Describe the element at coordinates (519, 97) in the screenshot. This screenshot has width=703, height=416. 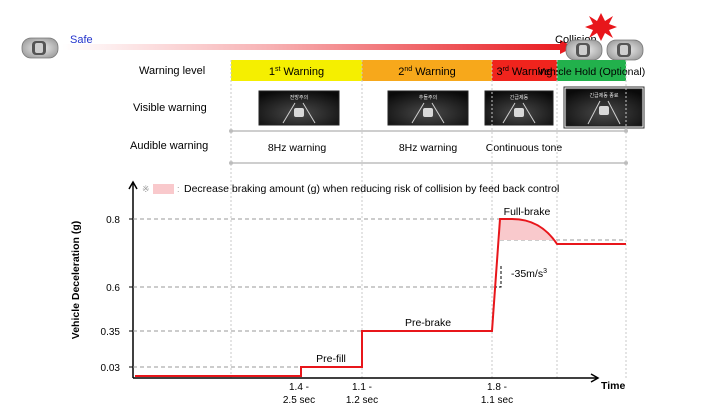
I see `screen-text: 긴급제동` at that location.